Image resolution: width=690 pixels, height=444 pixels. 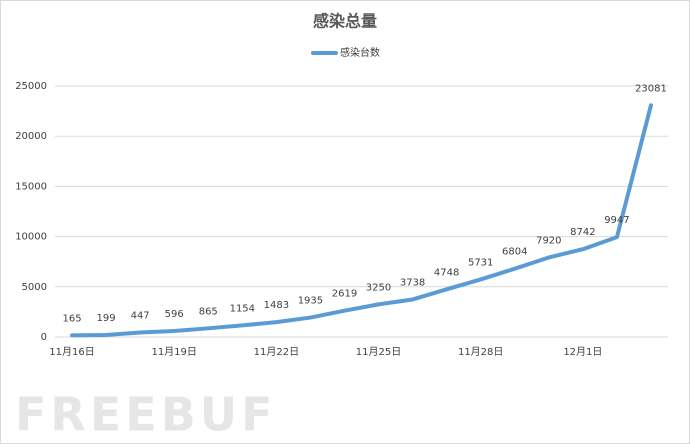 I want to click on data-label: 1935, so click(x=310, y=301).